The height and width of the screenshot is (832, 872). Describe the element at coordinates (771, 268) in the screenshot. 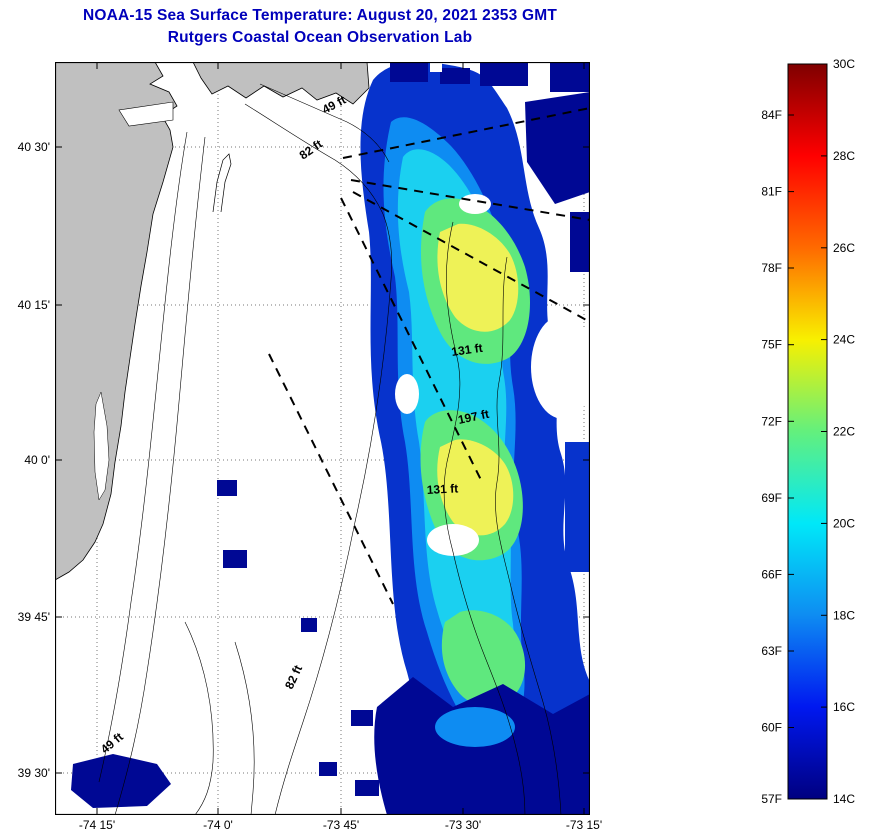

I see `f-tick-label: 78F` at that location.